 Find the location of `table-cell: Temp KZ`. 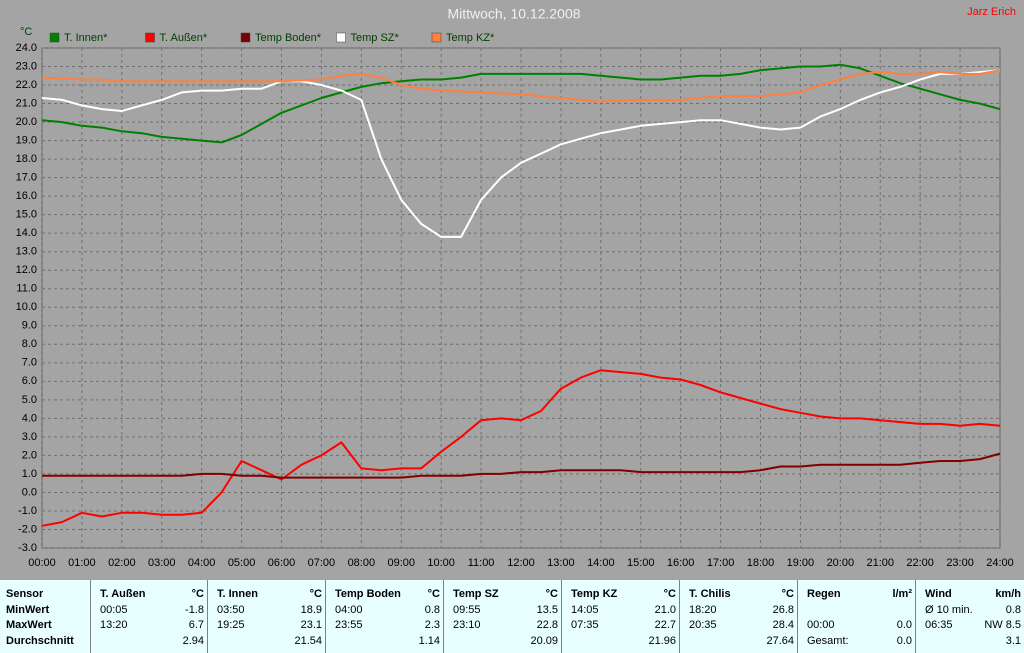

table-cell: Temp KZ is located at coordinates (594, 594).